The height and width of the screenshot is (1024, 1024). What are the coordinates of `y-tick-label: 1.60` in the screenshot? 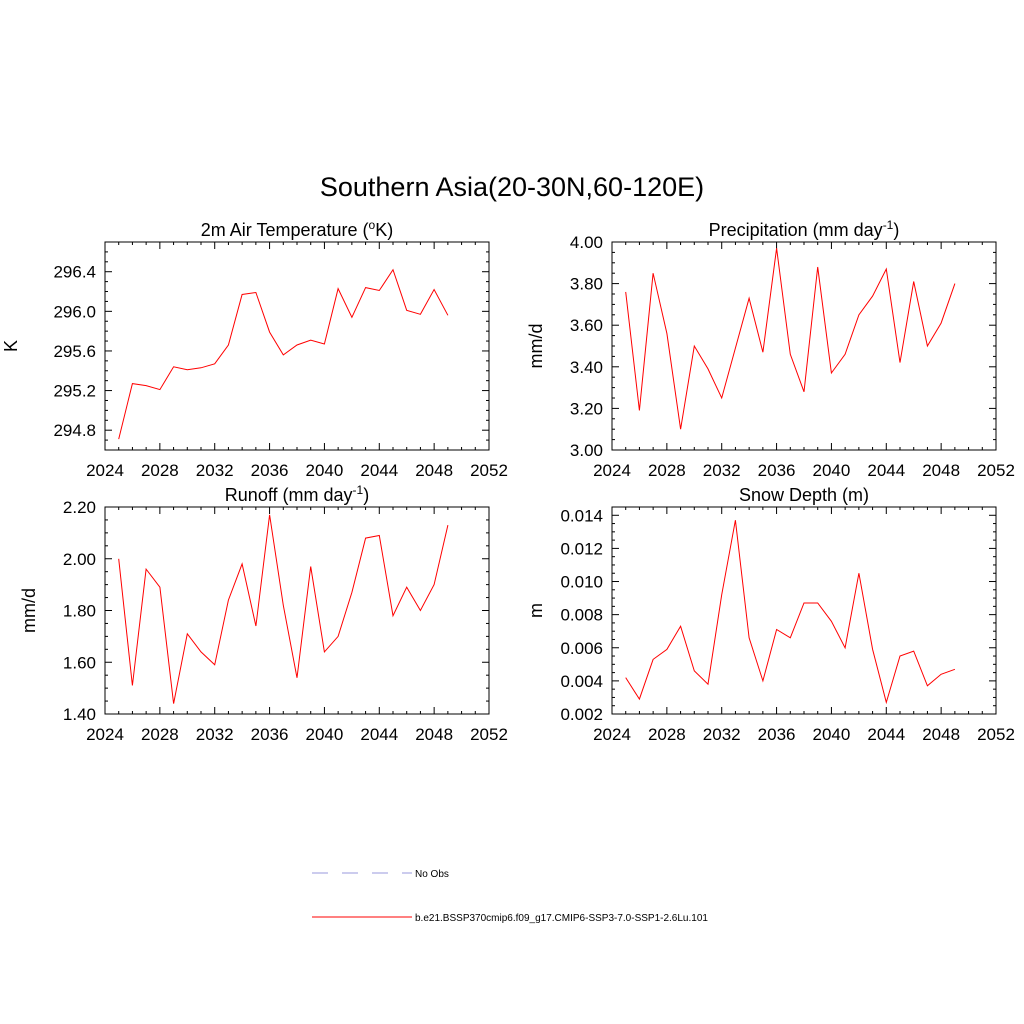 It's located at (79, 662).